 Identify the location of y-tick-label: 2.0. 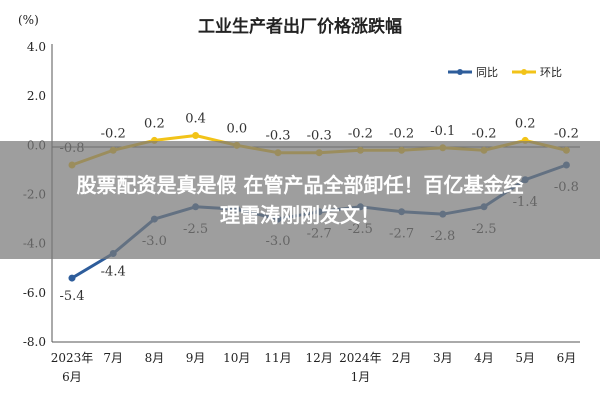
(36, 96).